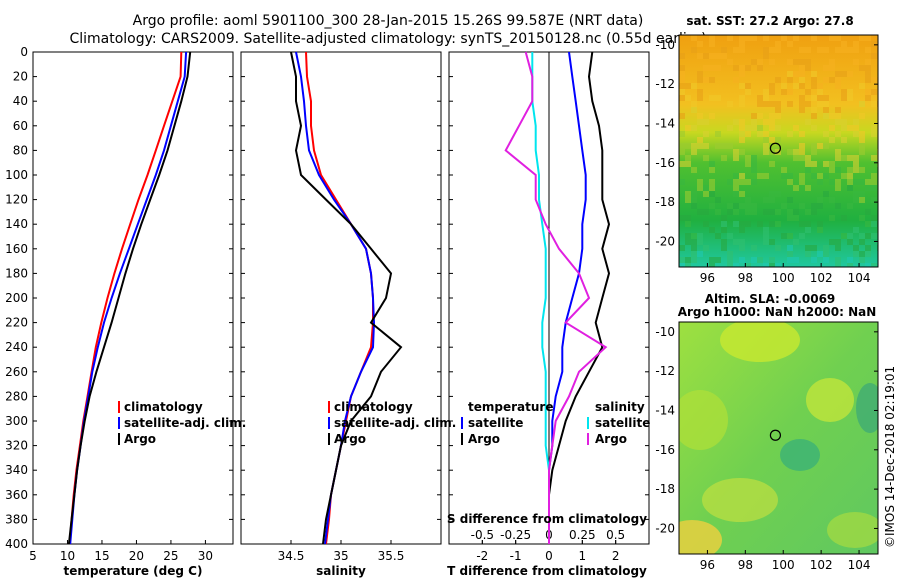 This screenshot has height=584, width=900. Describe the element at coordinates (20, 150) in the screenshot. I see `depth-tick-label: 80` at that location.